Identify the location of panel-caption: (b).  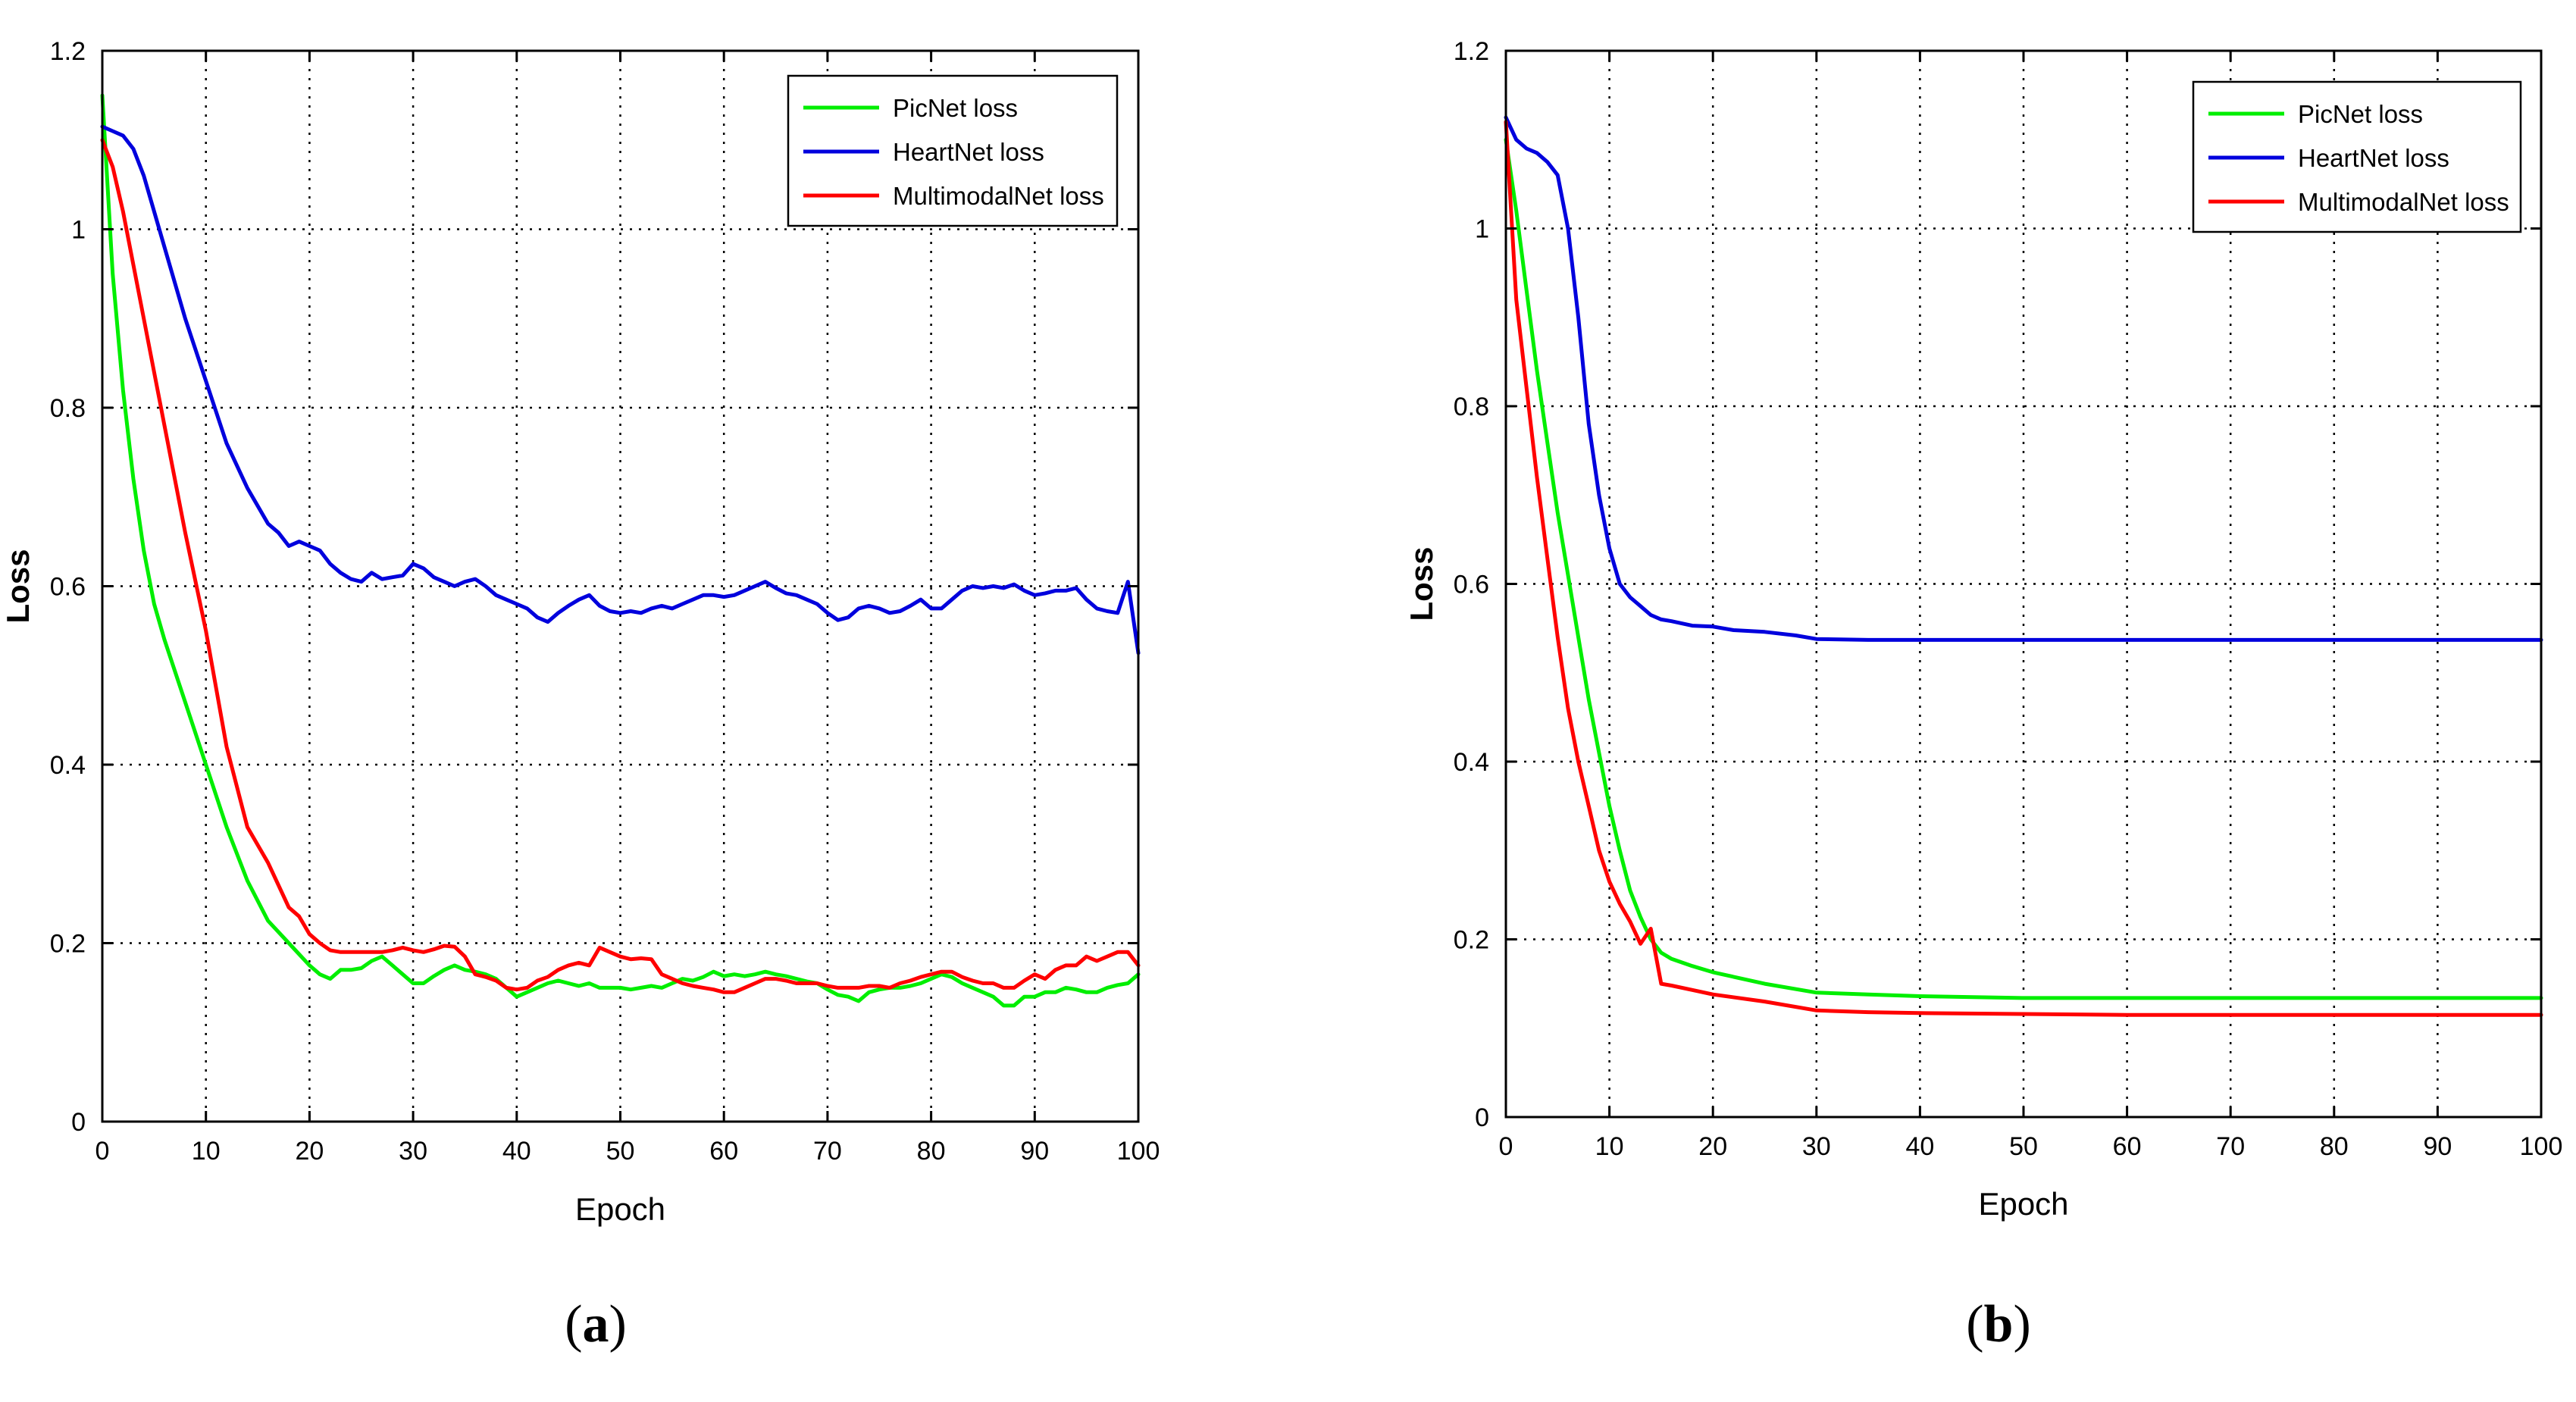
(1998, 1324).